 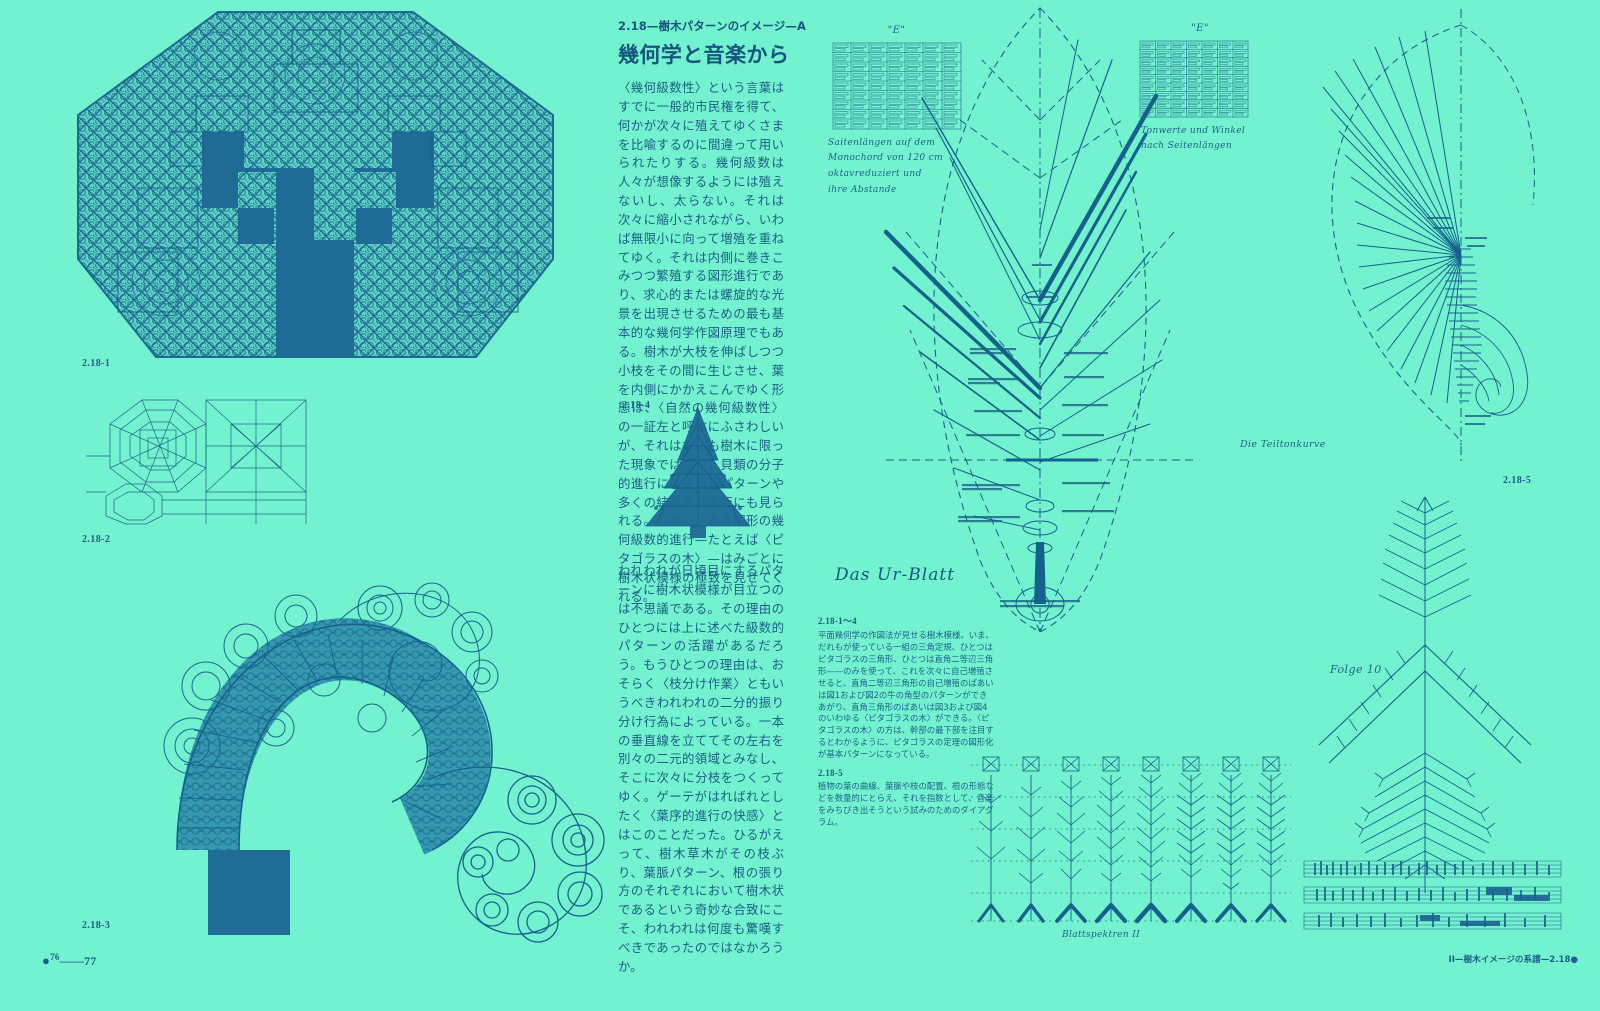 I want to click on das-ur-blatt-label: Das Ur-Blatt, so click(x=895, y=575).